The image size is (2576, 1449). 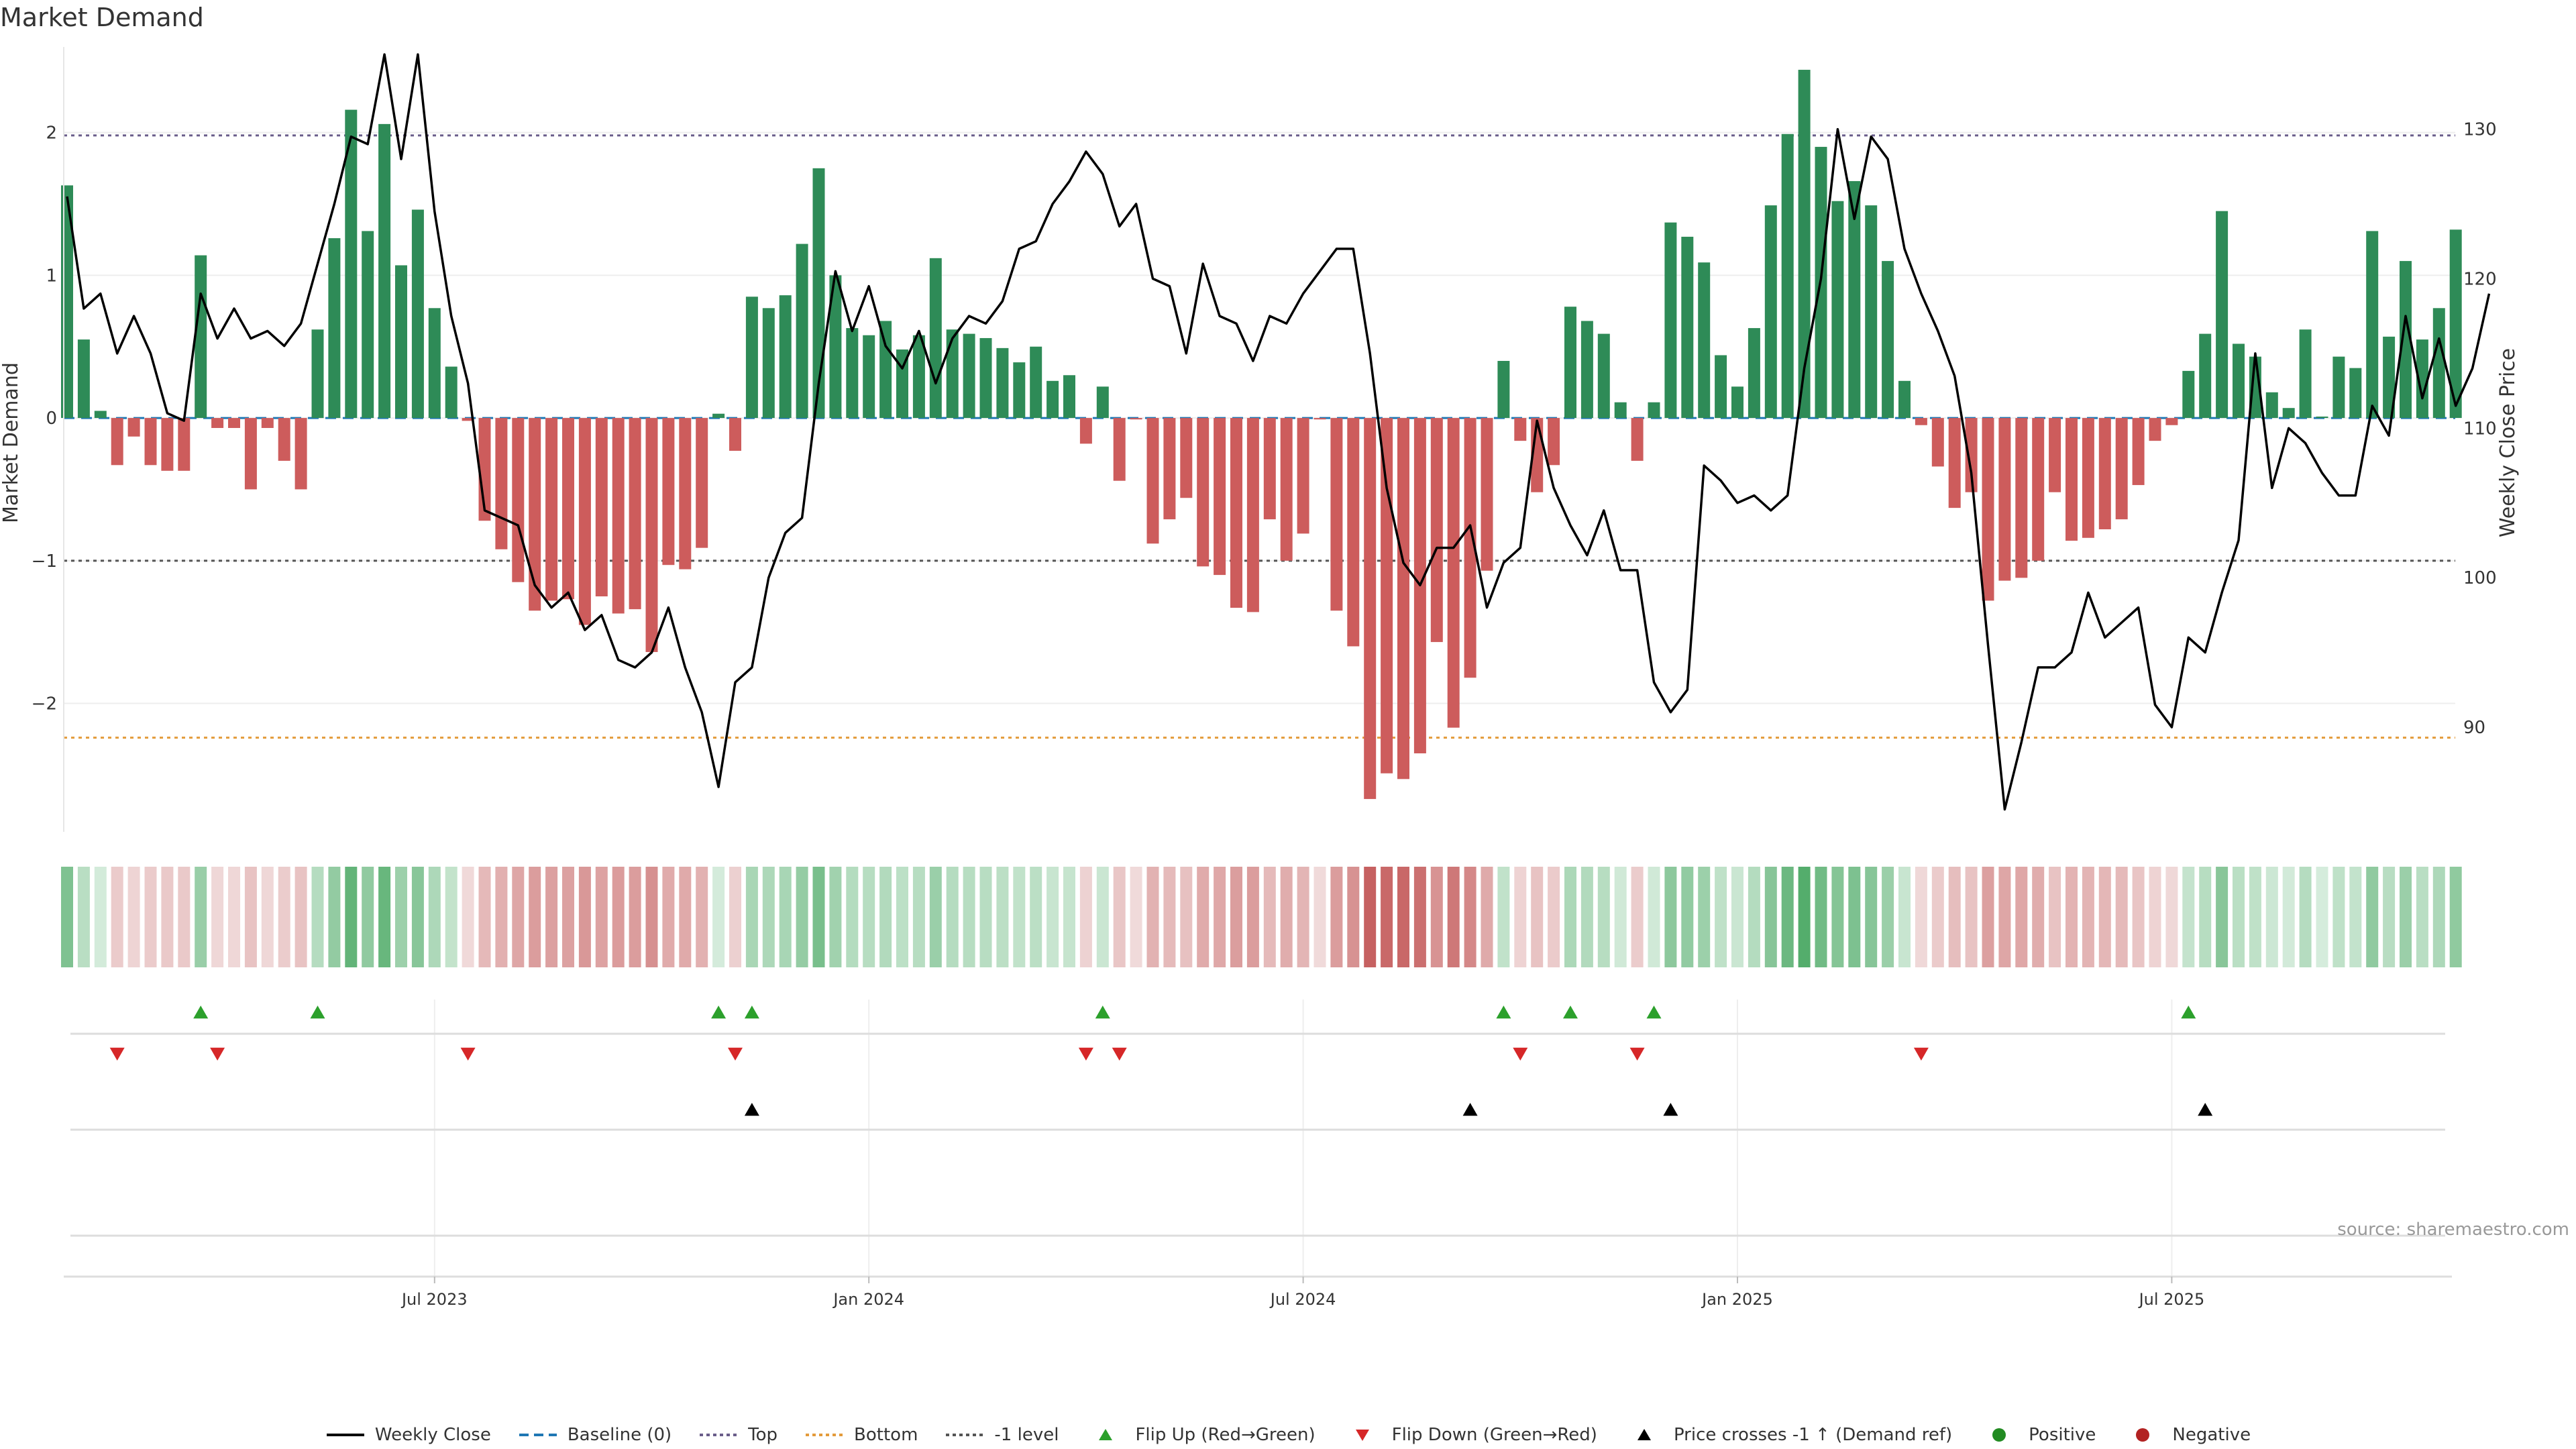 I want to click on source-note: source: sharemaestro.com, so click(x=2453, y=1230).